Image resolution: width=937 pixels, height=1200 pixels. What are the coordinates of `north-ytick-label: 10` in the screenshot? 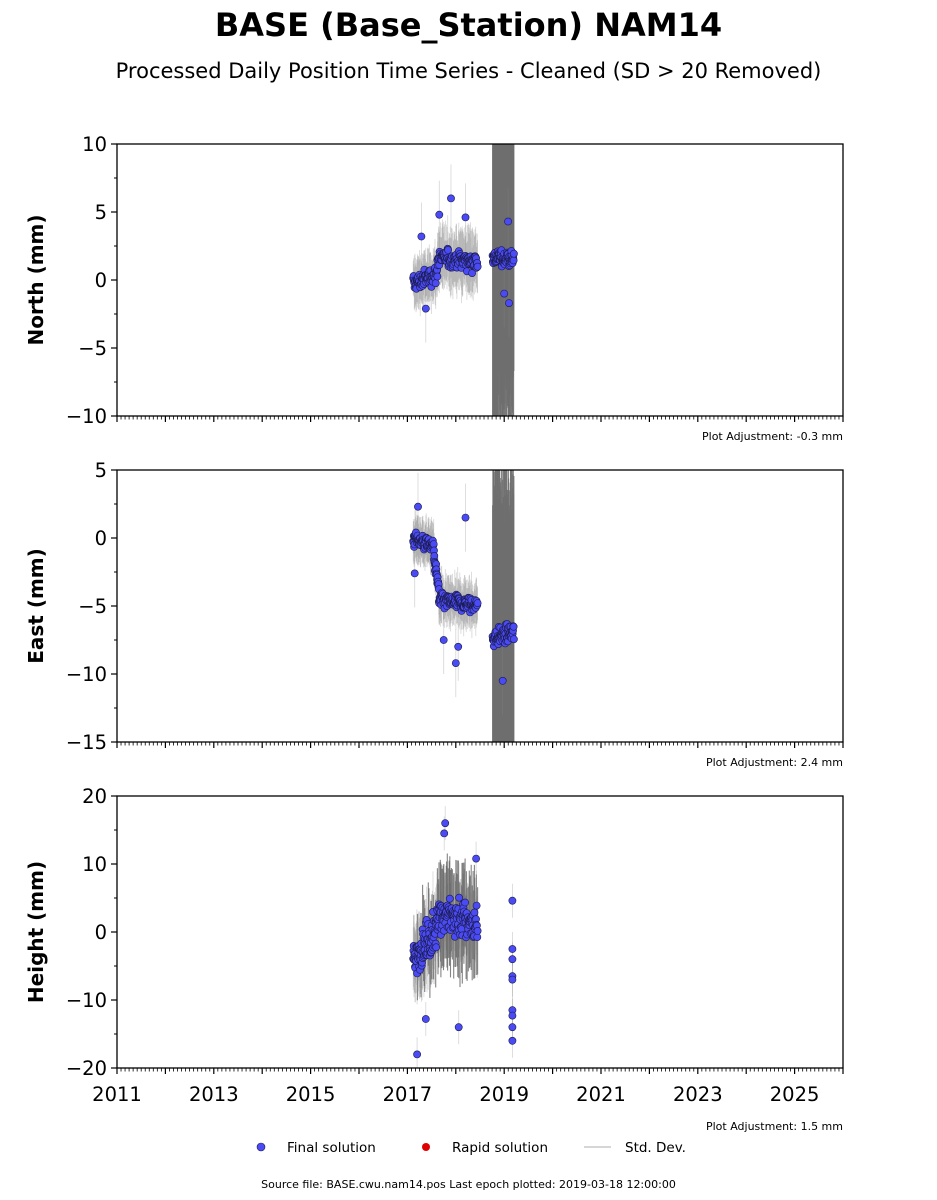 It's located at (94, 144).